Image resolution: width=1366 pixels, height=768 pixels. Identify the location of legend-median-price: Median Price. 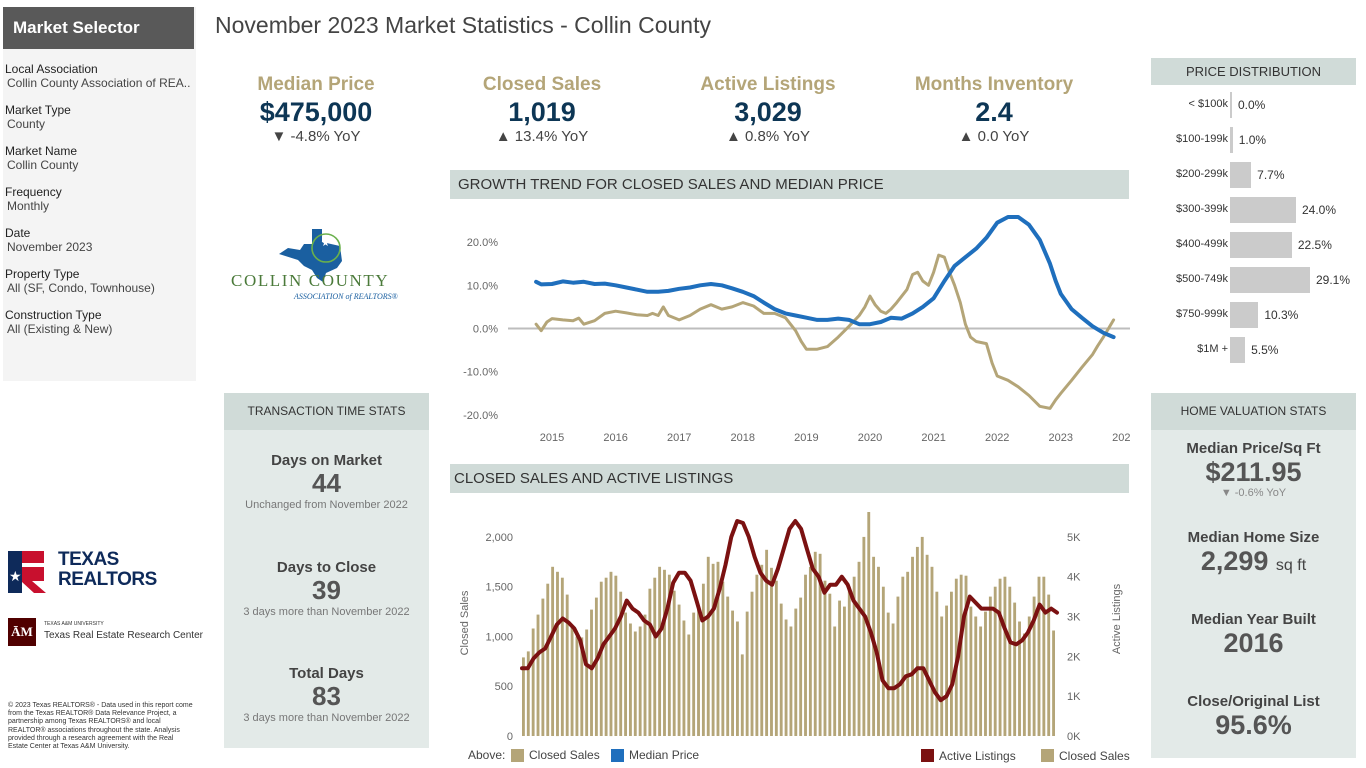
(664, 755).